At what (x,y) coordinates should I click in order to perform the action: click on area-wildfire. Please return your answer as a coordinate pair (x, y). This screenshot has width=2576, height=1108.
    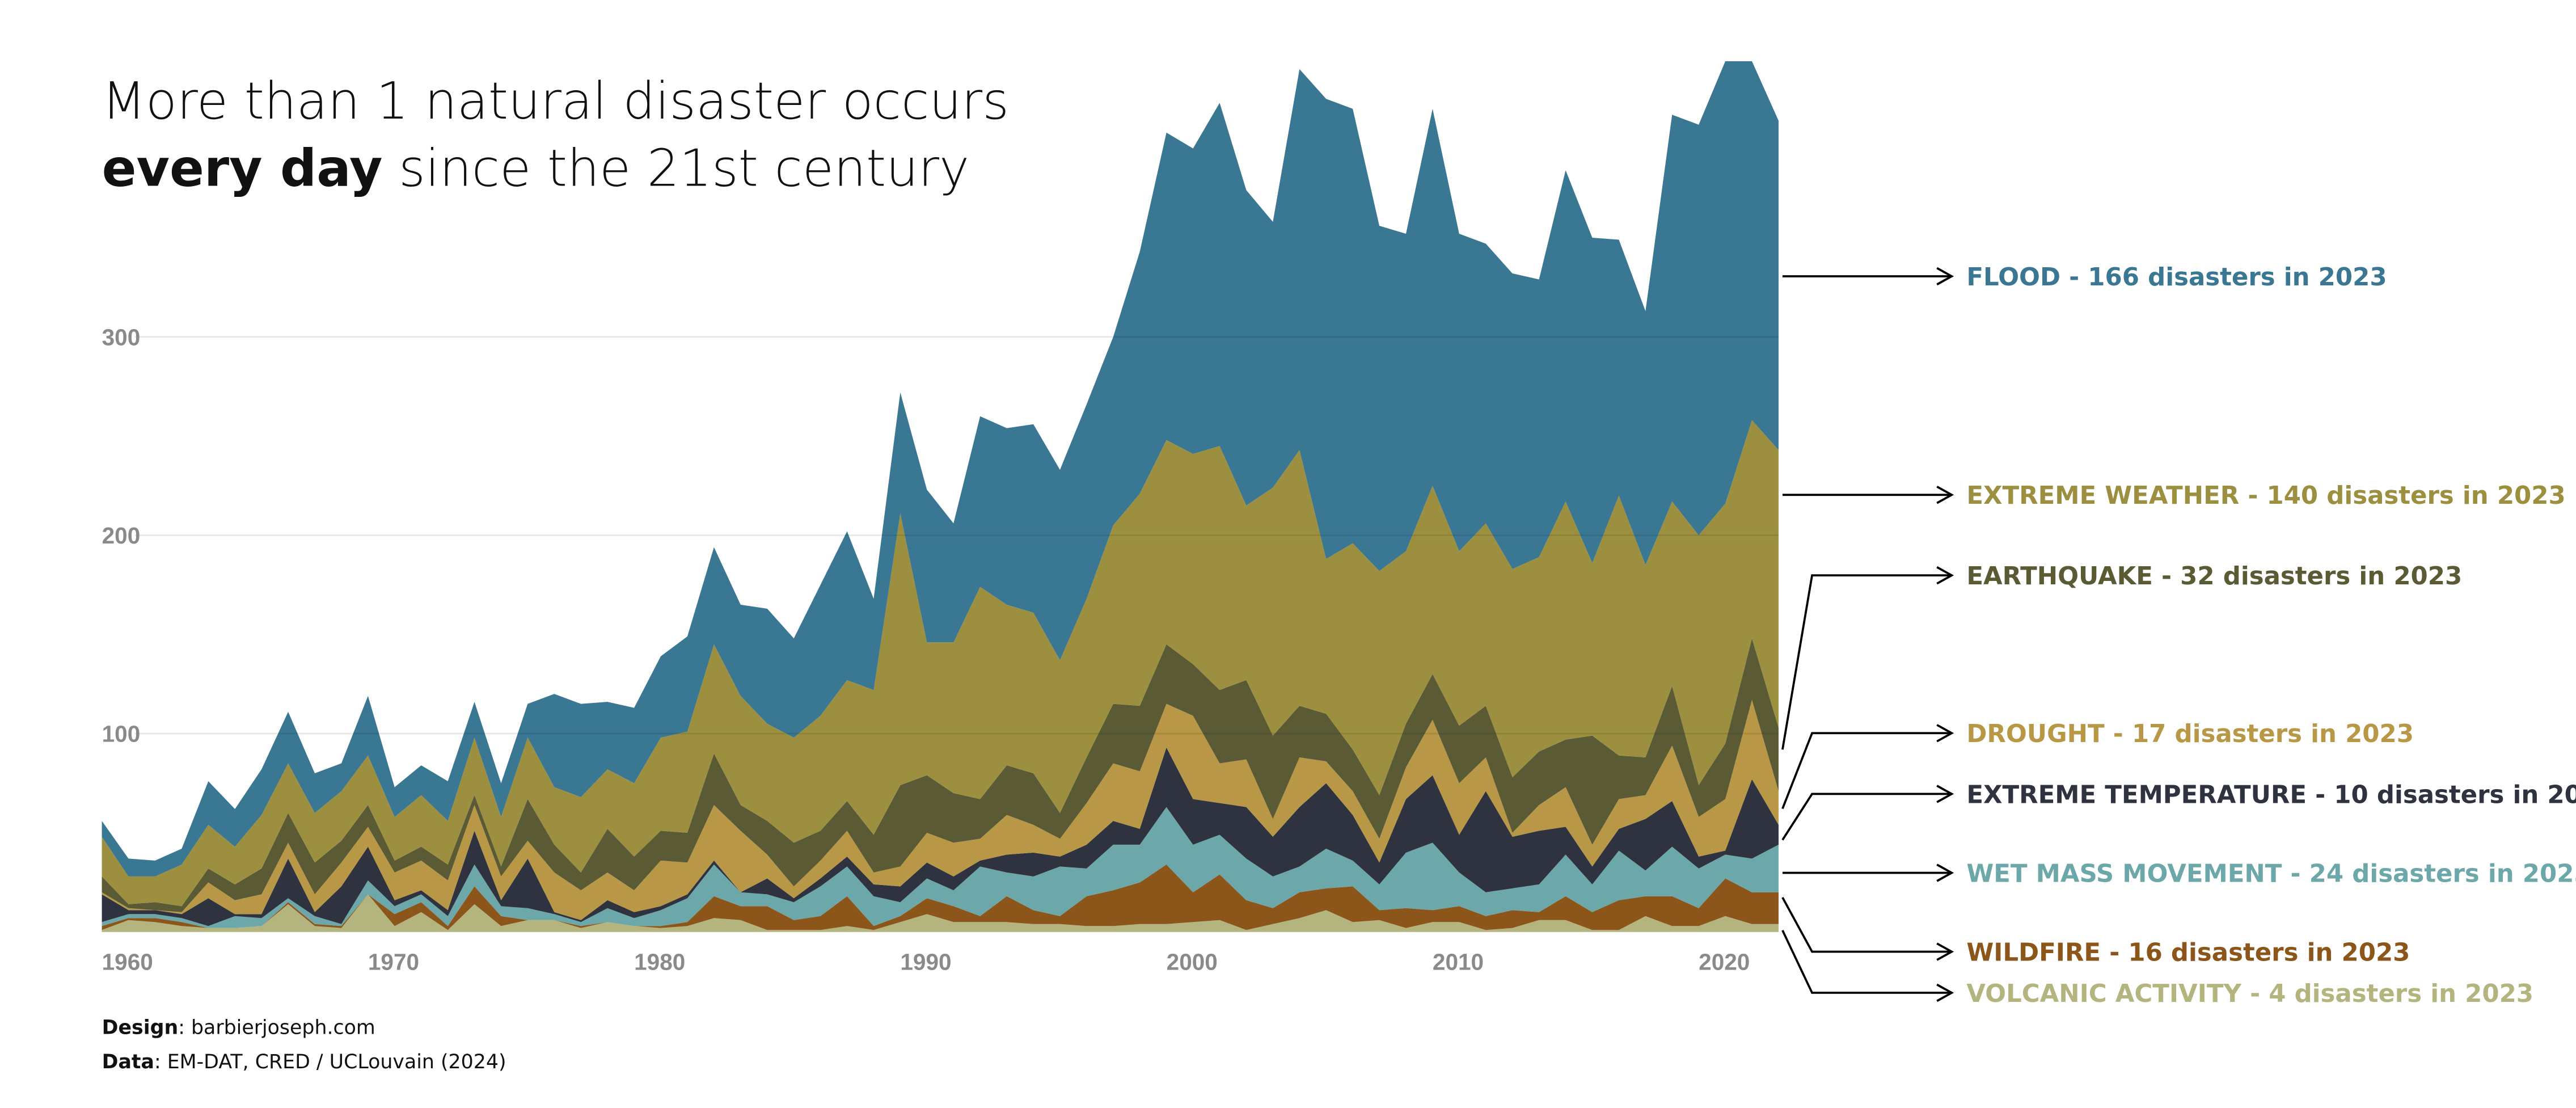
    Looking at the image, I should click on (940, 897).